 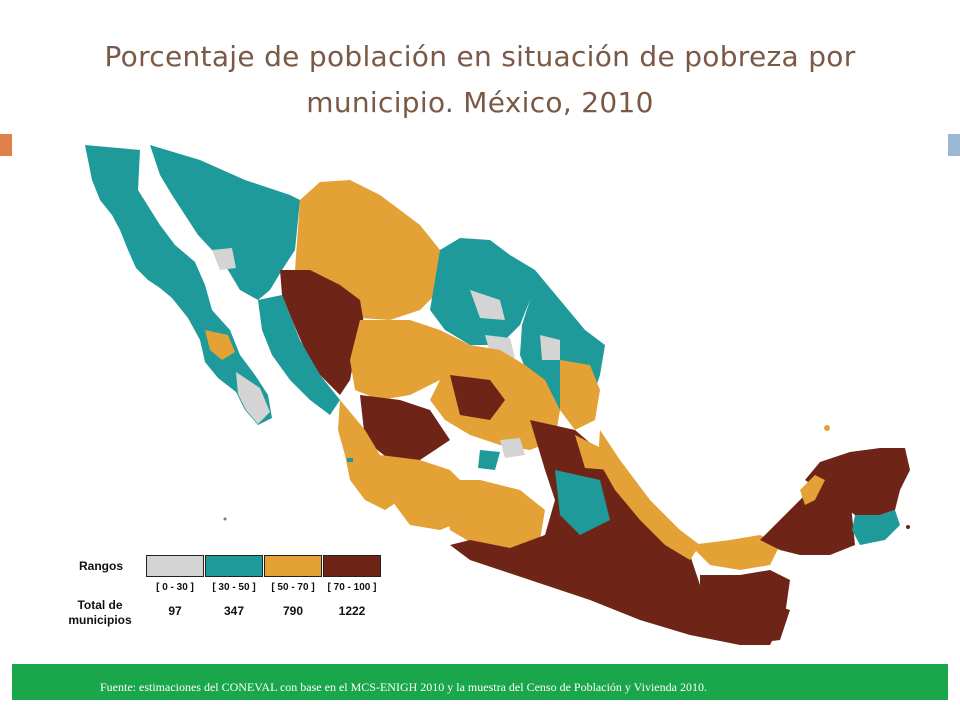 What do you see at coordinates (400, 360) in the screenshot?
I see `durango-region` at bounding box center [400, 360].